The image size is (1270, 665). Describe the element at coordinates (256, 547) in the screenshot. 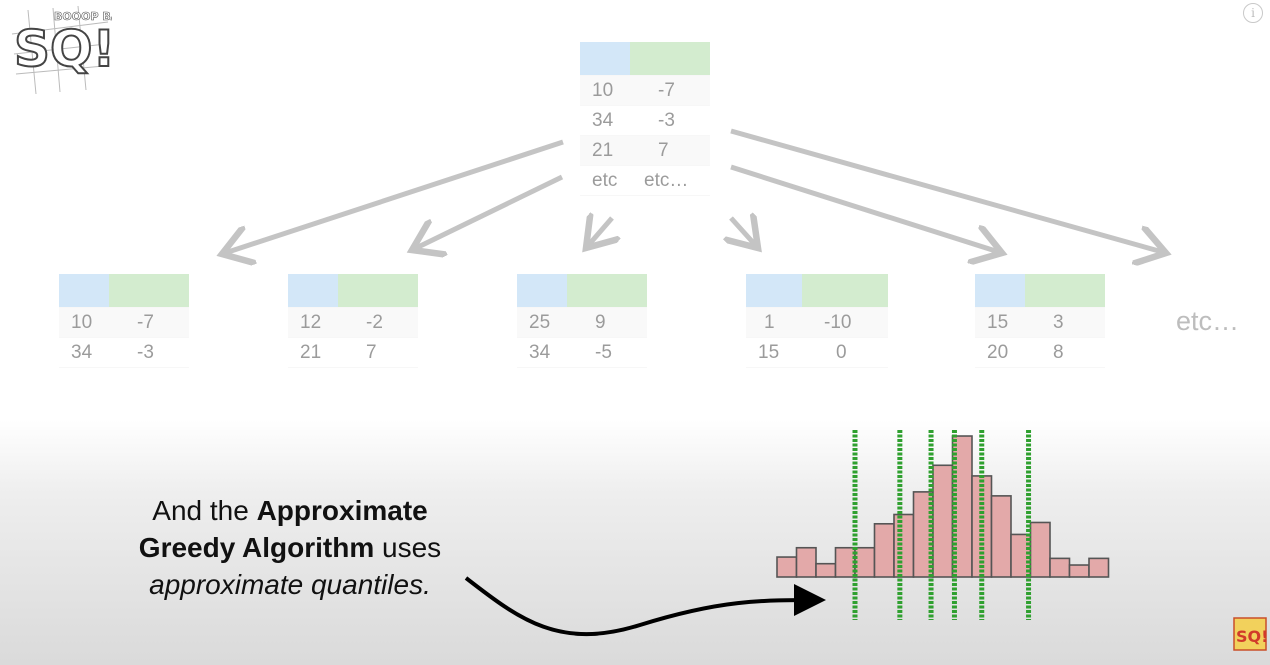

I see `caption-line2-bold: Greedy Algorithm` at that location.